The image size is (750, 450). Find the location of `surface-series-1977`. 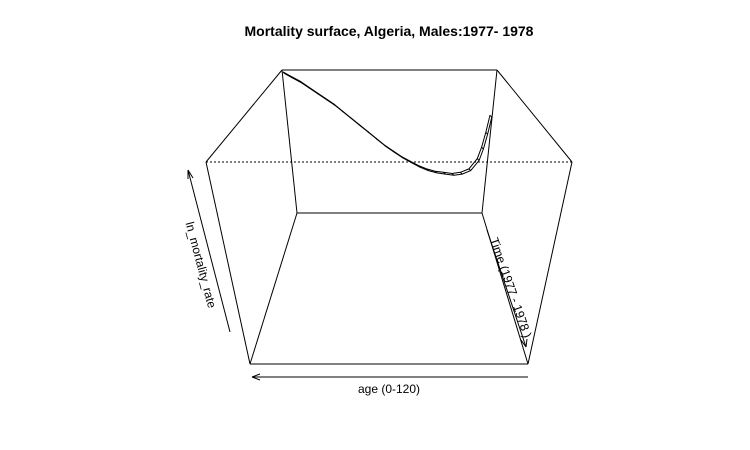

surface-series-1977 is located at coordinates (386, 123).